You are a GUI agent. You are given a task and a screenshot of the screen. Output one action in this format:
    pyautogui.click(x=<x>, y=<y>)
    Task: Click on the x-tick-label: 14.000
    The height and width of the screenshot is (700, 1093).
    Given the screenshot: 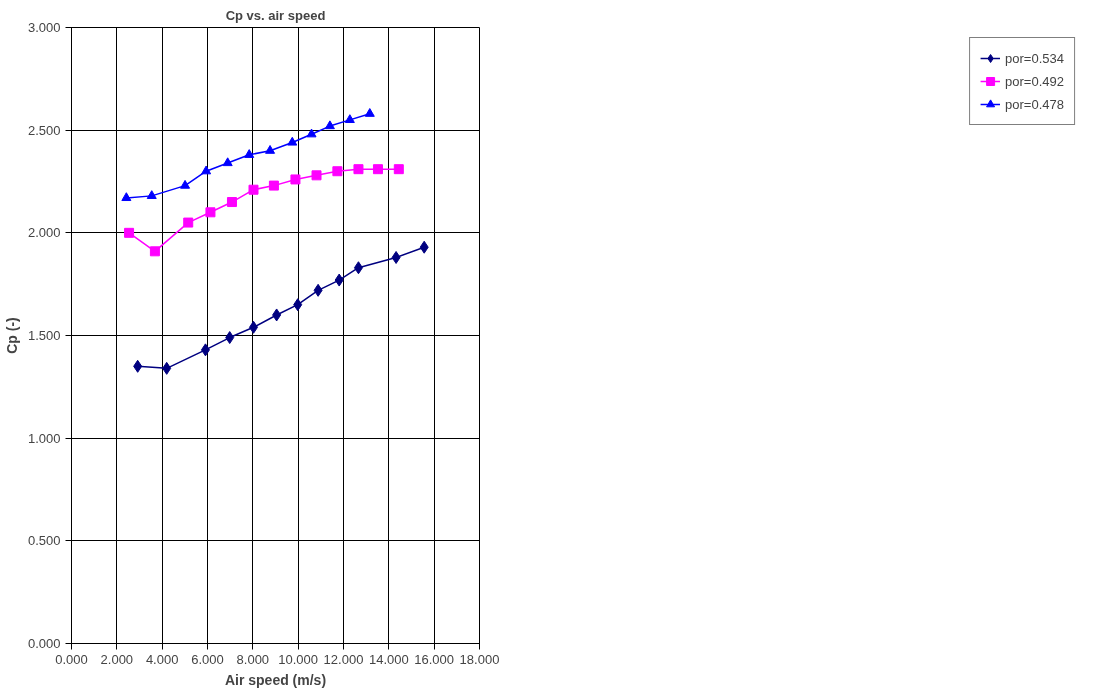 What is the action you would take?
    pyautogui.click(x=388, y=659)
    